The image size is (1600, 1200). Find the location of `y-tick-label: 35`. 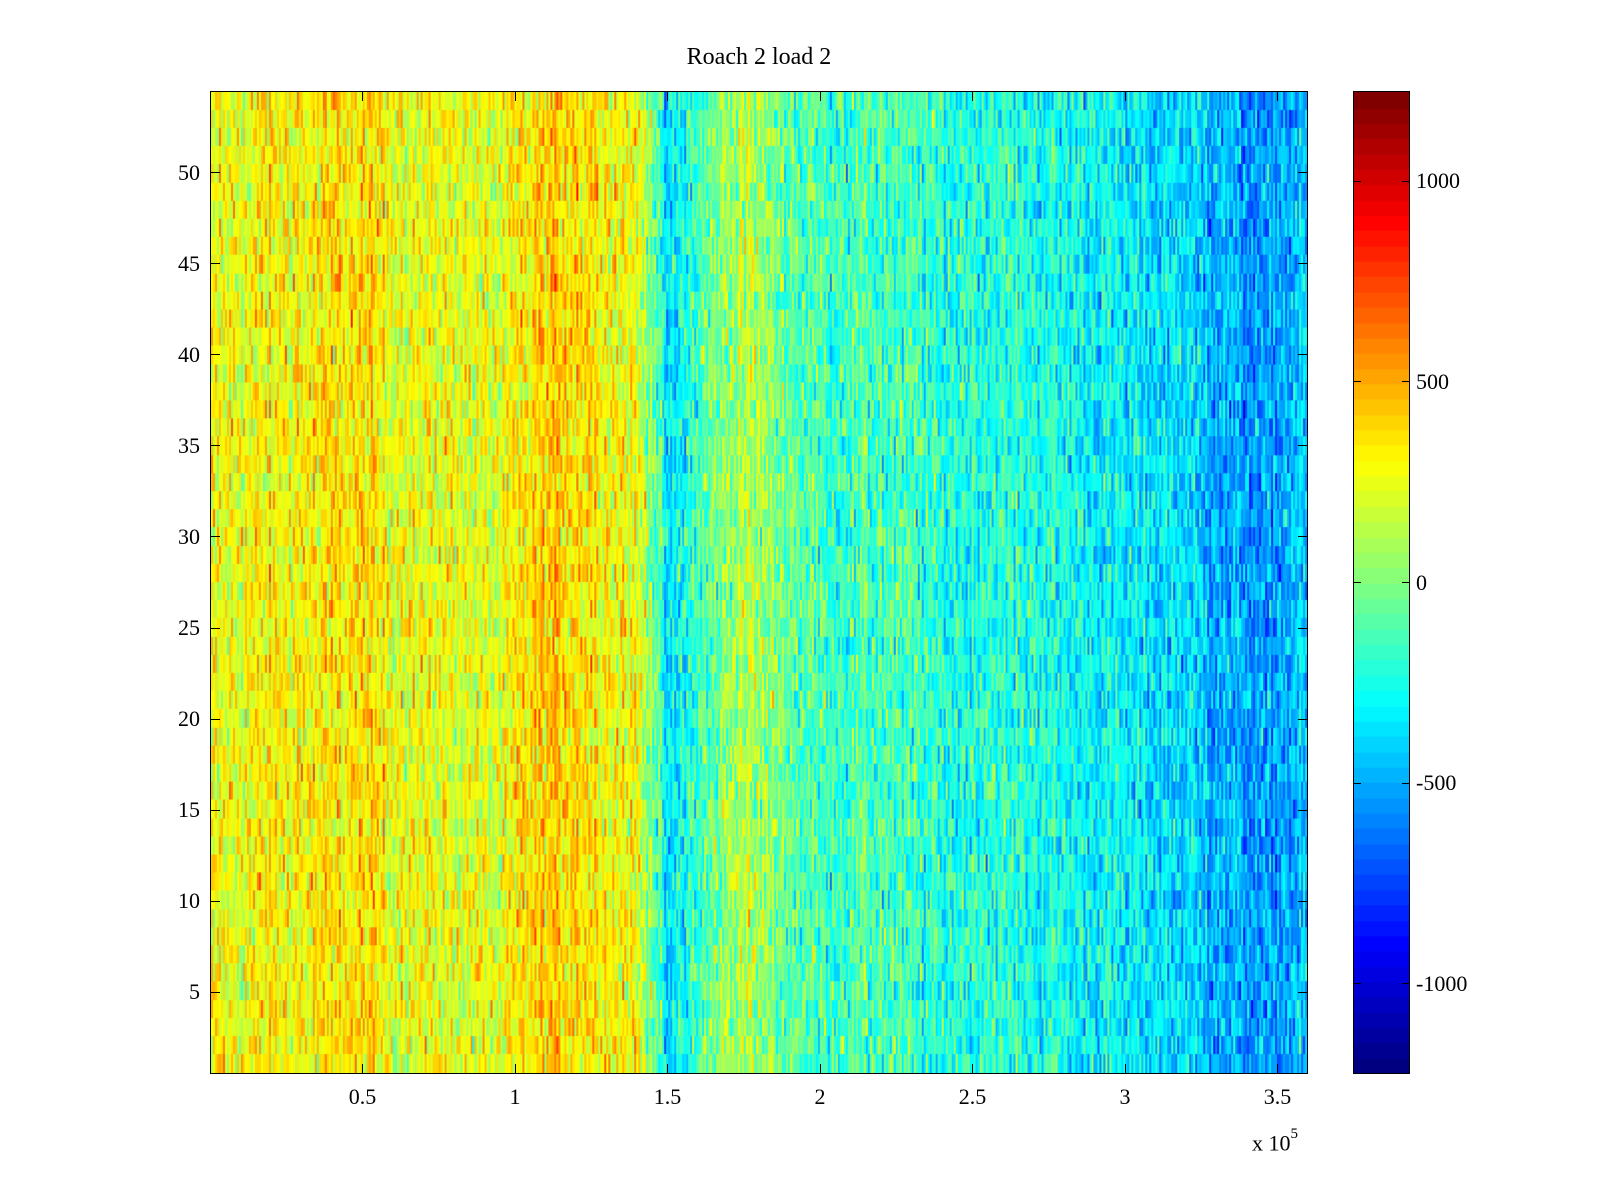

y-tick-label: 35 is located at coordinates (189, 445).